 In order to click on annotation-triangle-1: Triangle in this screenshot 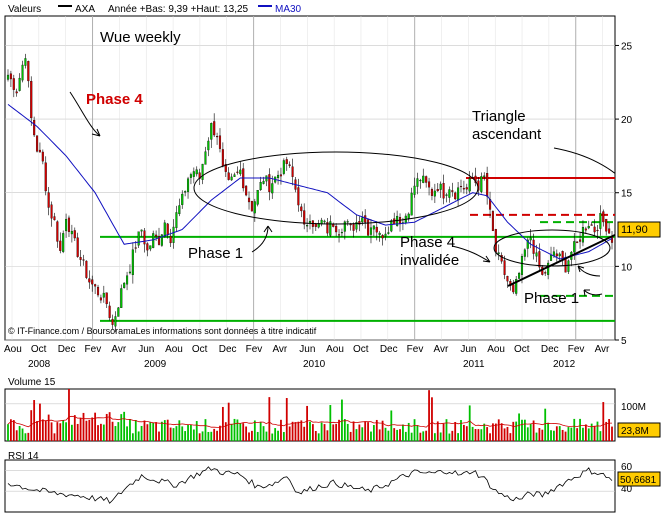, I will do `click(499, 116)`.